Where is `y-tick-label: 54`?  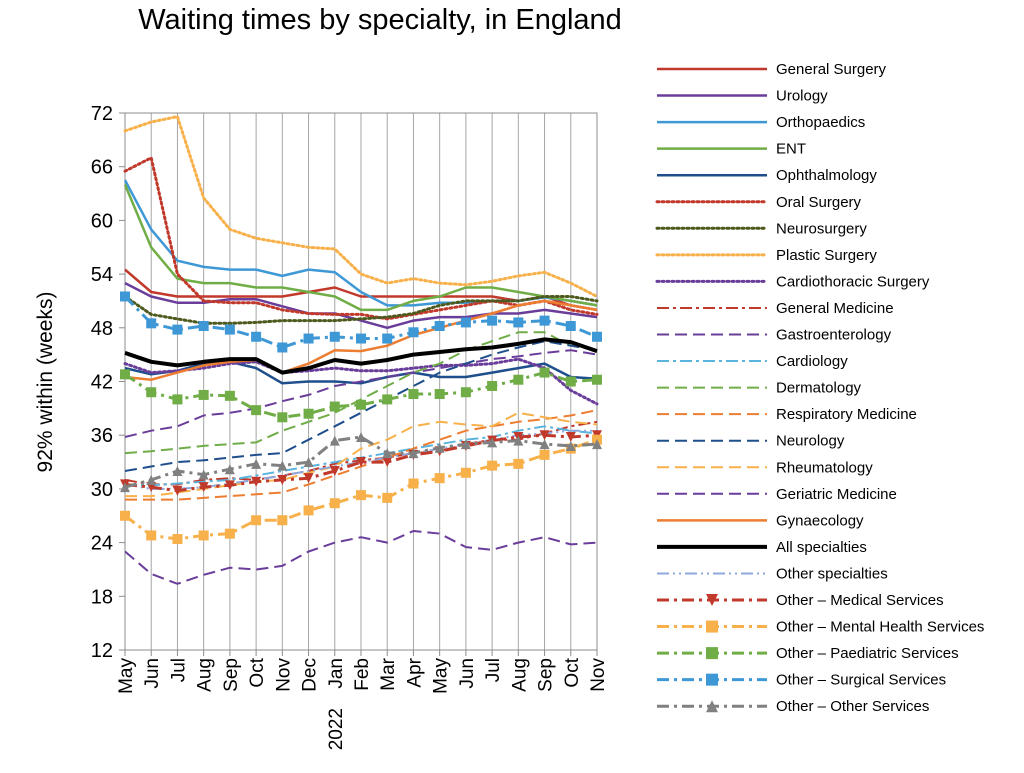 y-tick-label: 54 is located at coordinates (102, 275).